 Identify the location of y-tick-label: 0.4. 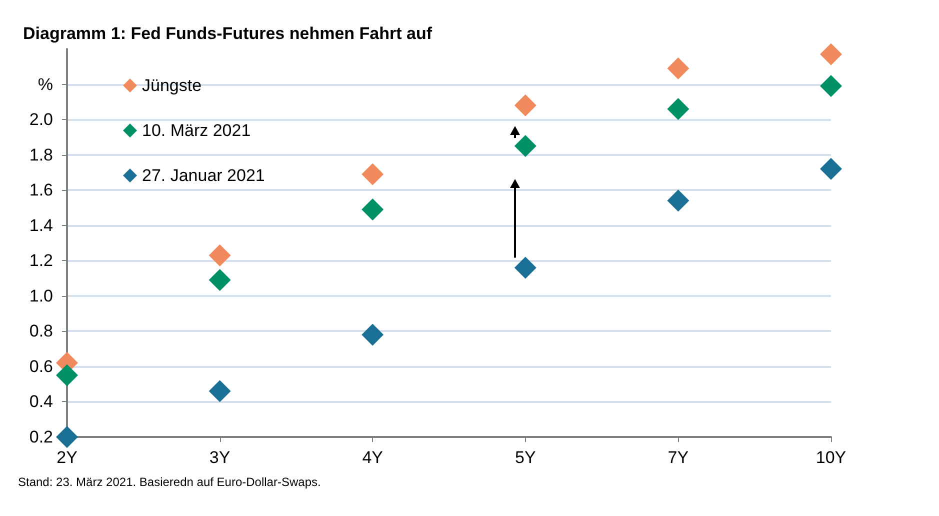
(41, 402).